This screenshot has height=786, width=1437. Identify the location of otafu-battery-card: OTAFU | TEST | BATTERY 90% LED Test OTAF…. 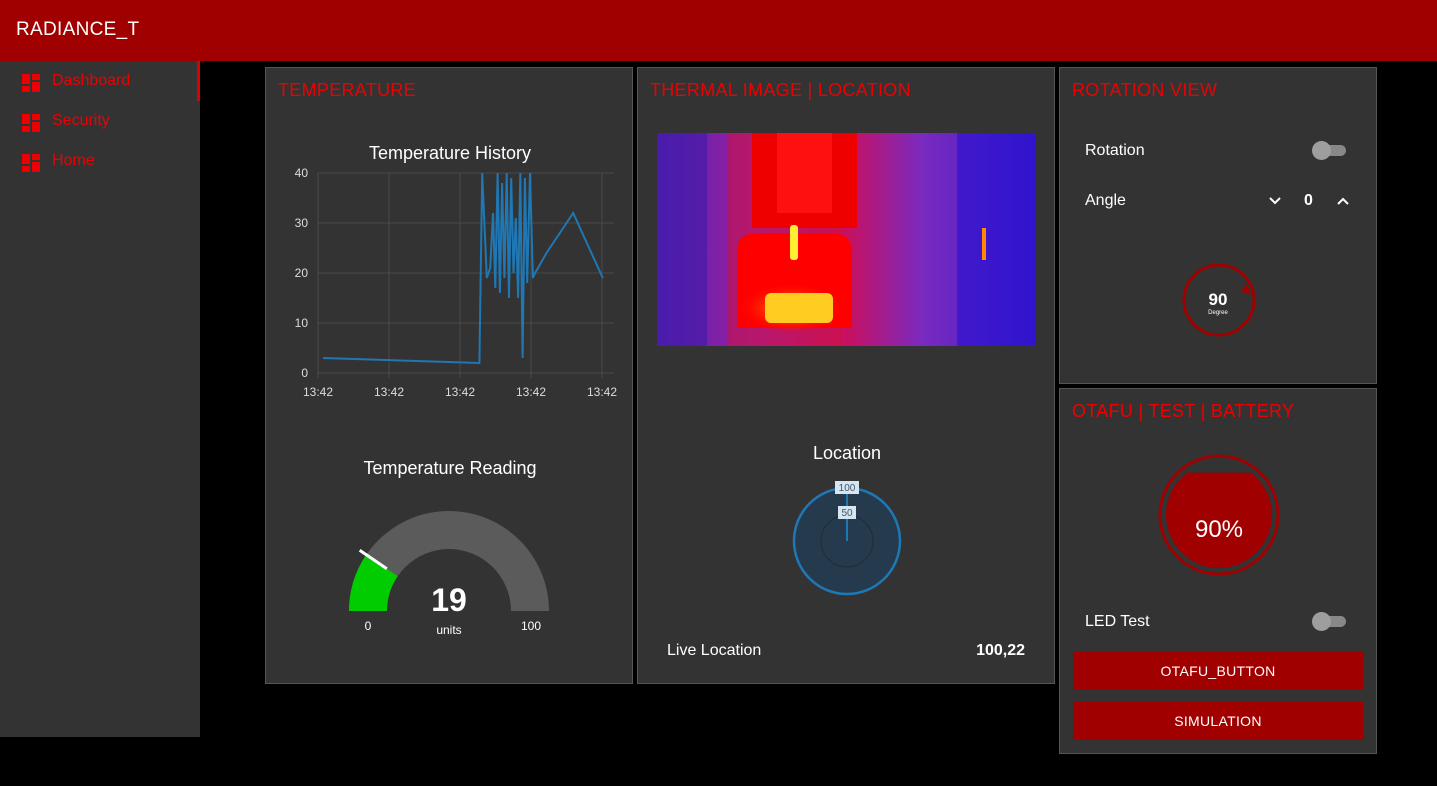
(1218, 571).